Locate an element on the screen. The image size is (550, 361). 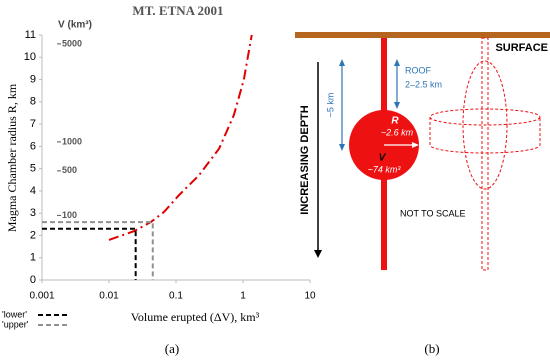
y-tick-label: 9 is located at coordinates (33, 79).